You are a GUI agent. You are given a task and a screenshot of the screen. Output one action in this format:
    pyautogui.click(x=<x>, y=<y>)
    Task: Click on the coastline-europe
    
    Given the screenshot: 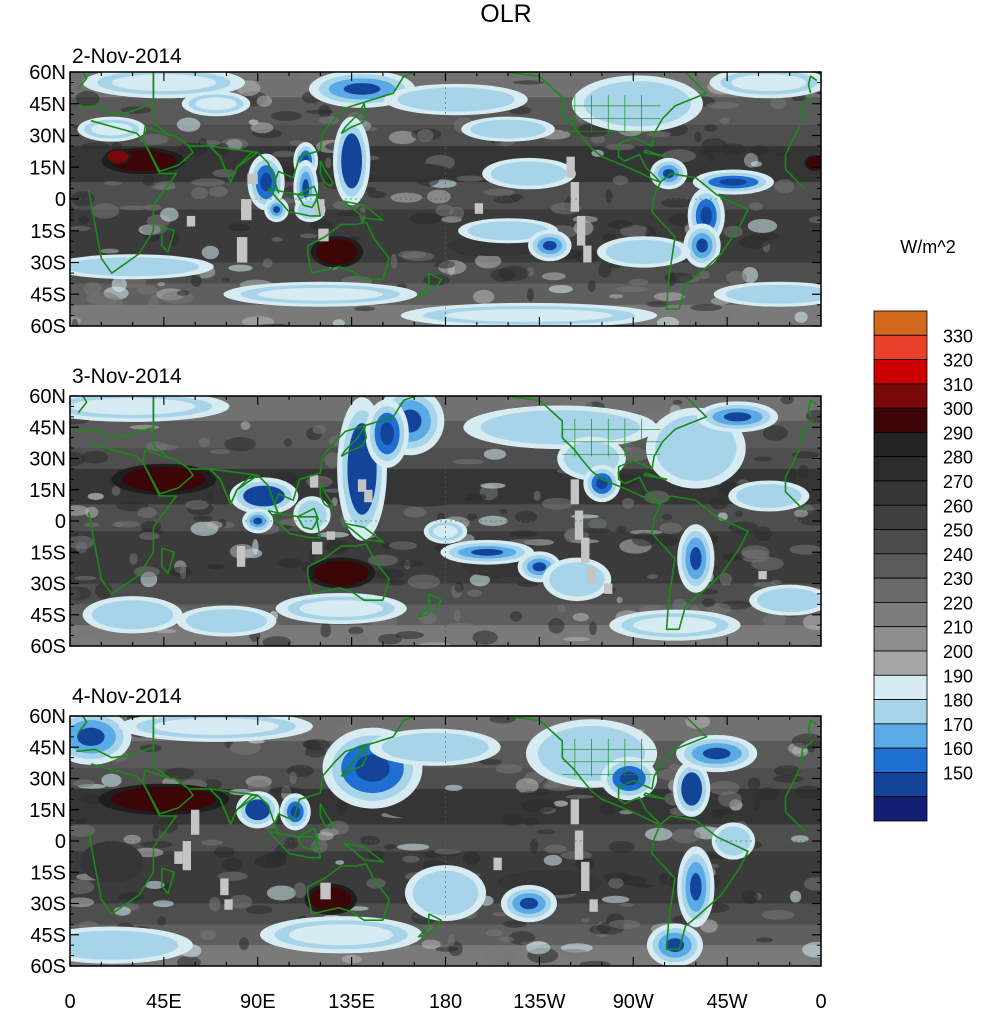 What is the action you would take?
    pyautogui.click(x=445, y=96)
    